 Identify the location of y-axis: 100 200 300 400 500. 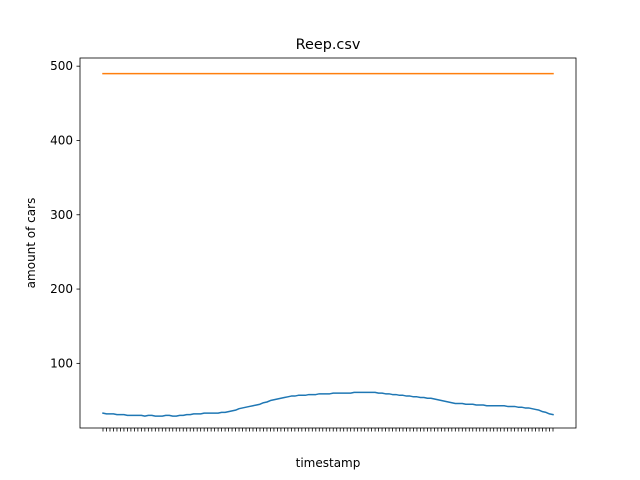
(65, 214).